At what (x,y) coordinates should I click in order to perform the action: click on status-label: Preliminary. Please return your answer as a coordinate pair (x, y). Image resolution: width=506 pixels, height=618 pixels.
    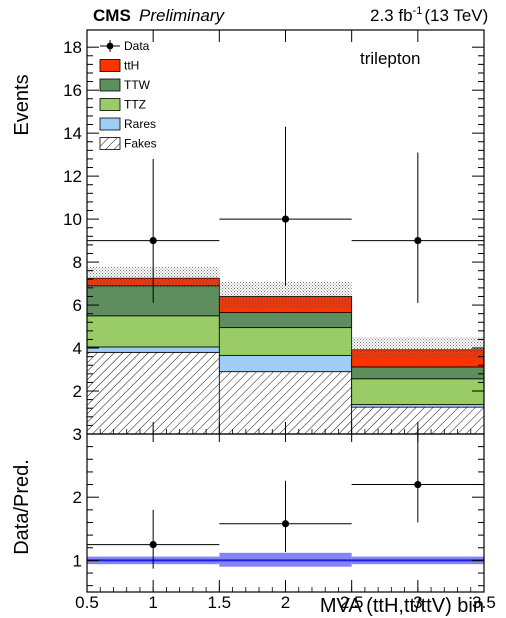
    Looking at the image, I should click on (182, 15).